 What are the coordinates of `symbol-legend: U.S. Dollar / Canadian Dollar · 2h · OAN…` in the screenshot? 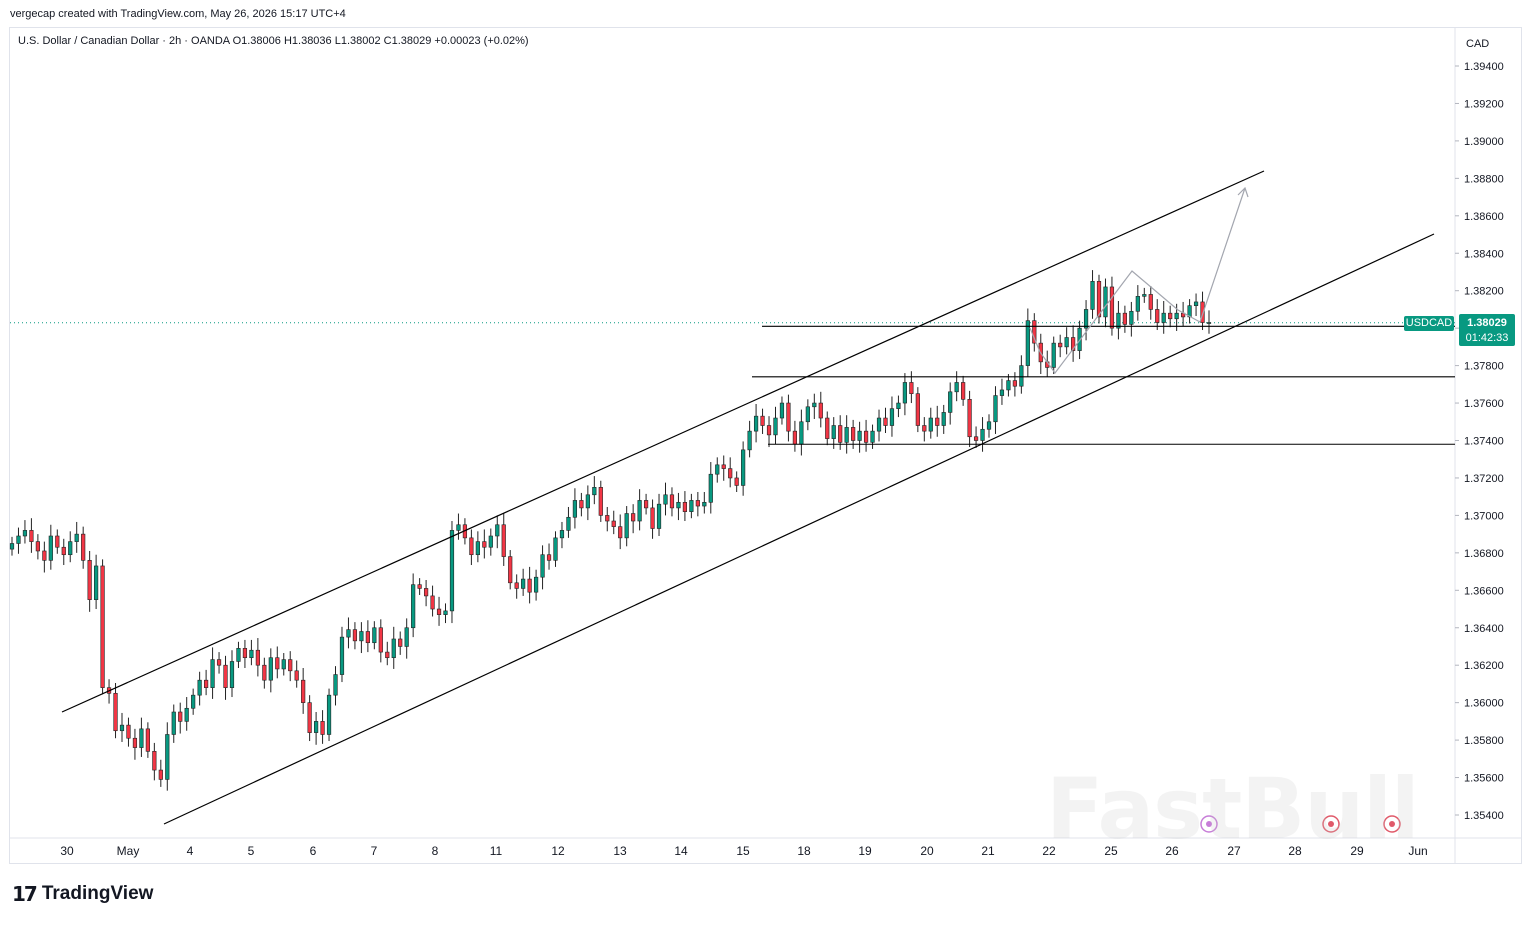 It's located at (273, 41).